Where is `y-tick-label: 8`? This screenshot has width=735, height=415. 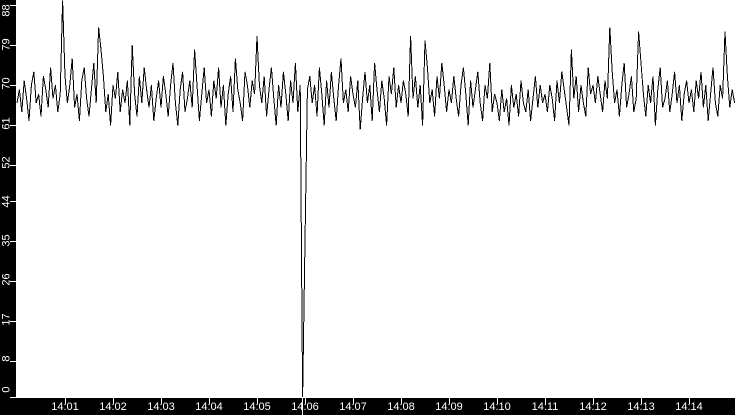 y-tick-label: 8 is located at coordinates (6, 358).